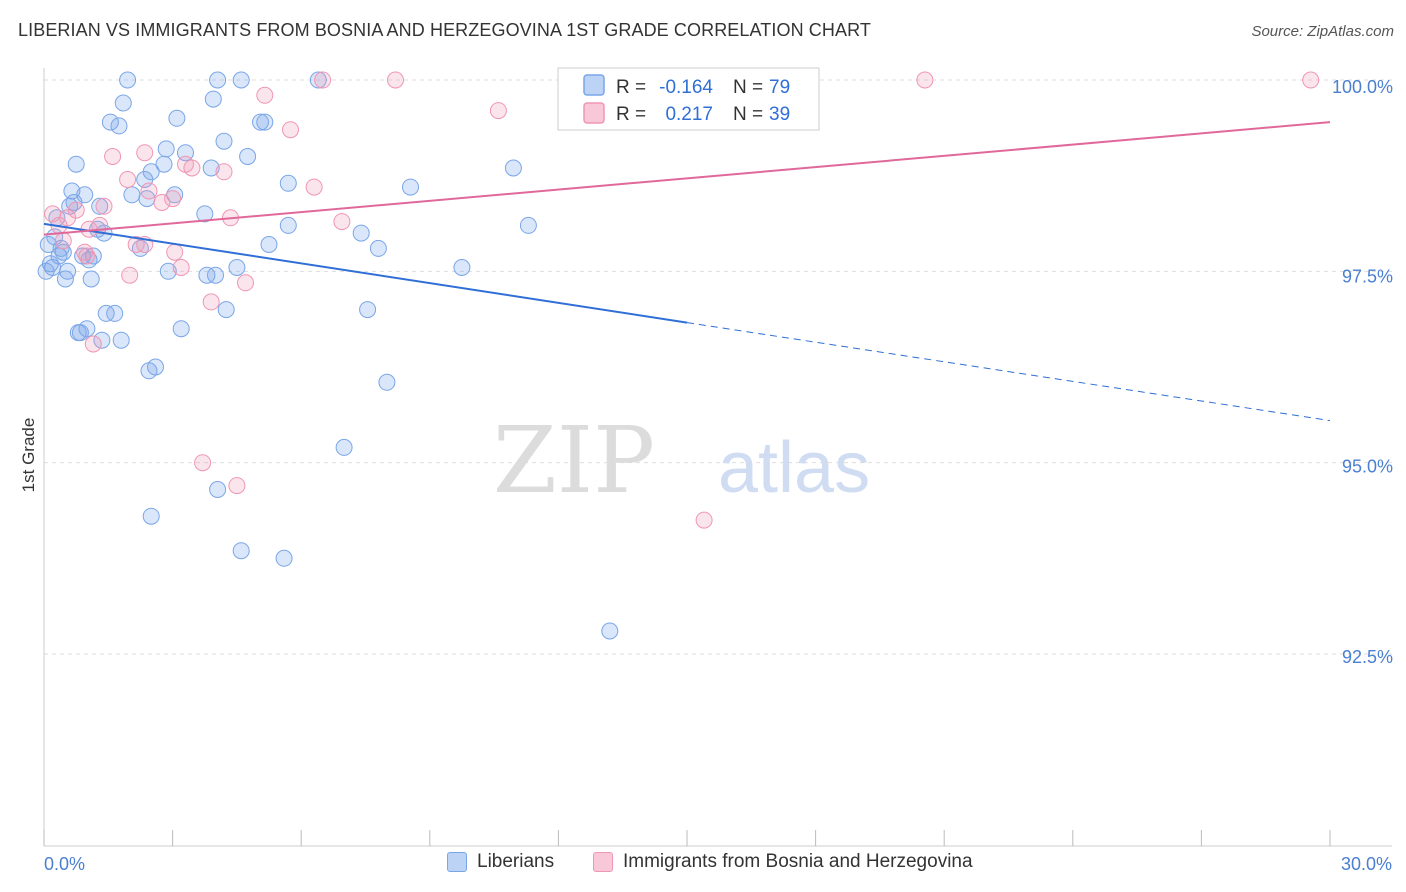 Image resolution: width=1406 pixels, height=892 pixels. What do you see at coordinates (688, 99) in the screenshot?
I see `stats-legend: R = -0.164 N = 79 R = 0.217 N = 39` at bounding box center [688, 99].